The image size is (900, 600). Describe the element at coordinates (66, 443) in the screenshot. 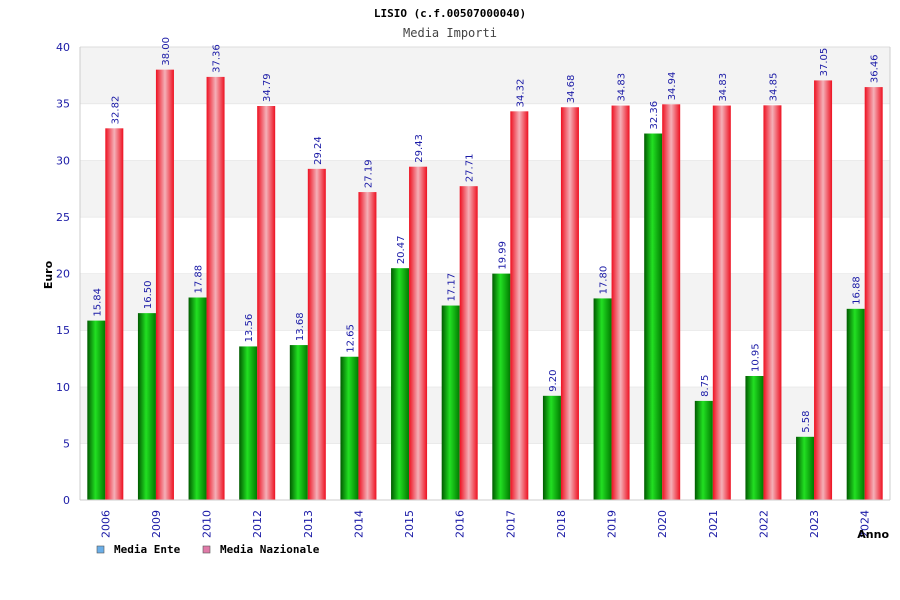

I see `y-tick-label: 5` at that location.